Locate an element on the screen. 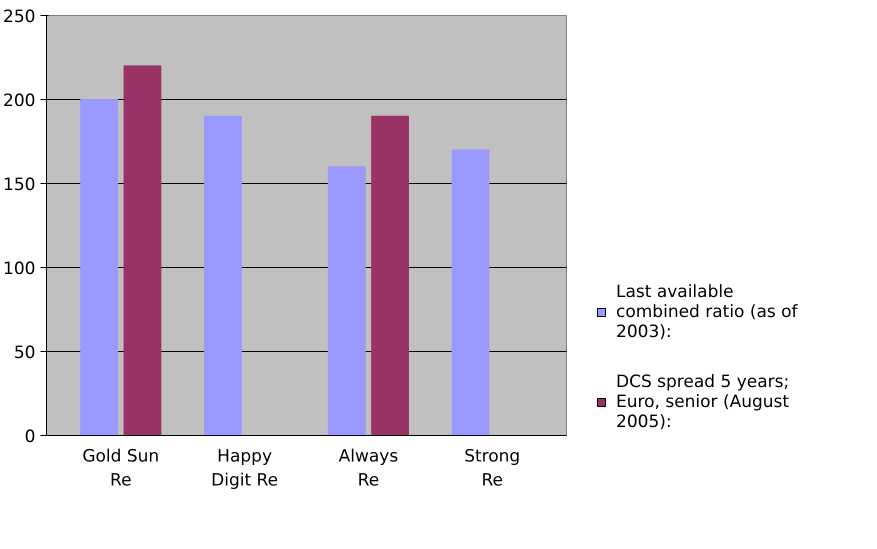  y-tick-label: 100 is located at coordinates (19, 269).